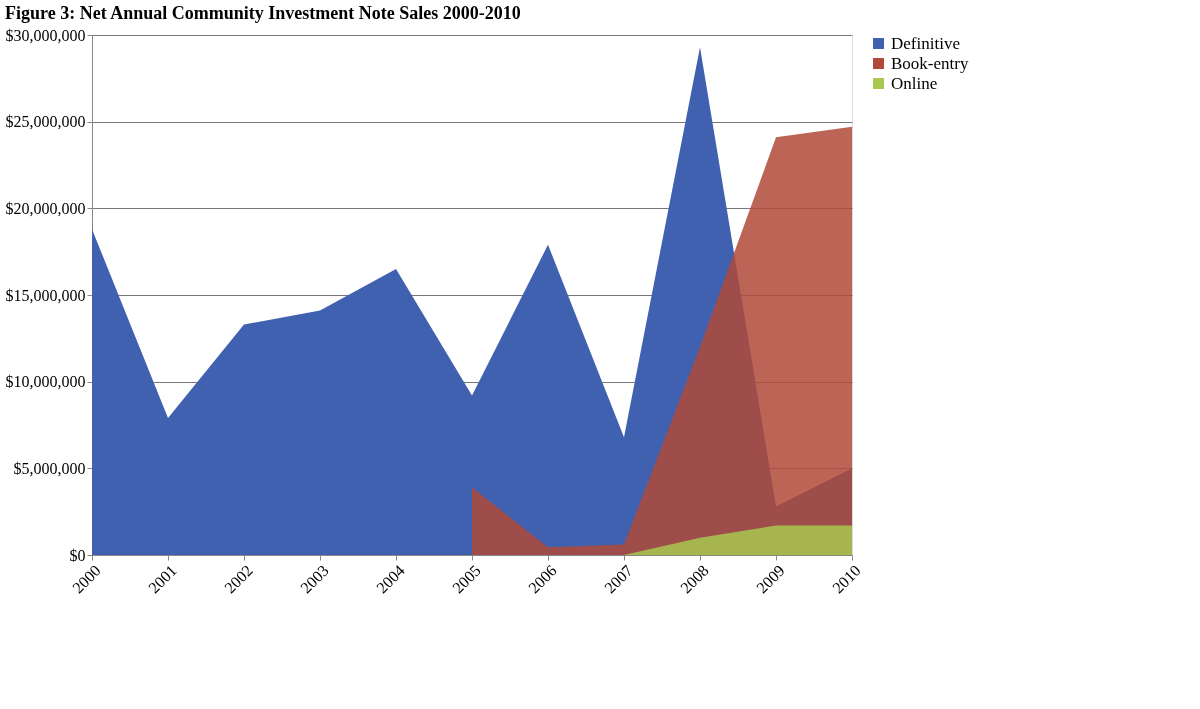  I want to click on y-tick-label: $0, so click(77, 555).